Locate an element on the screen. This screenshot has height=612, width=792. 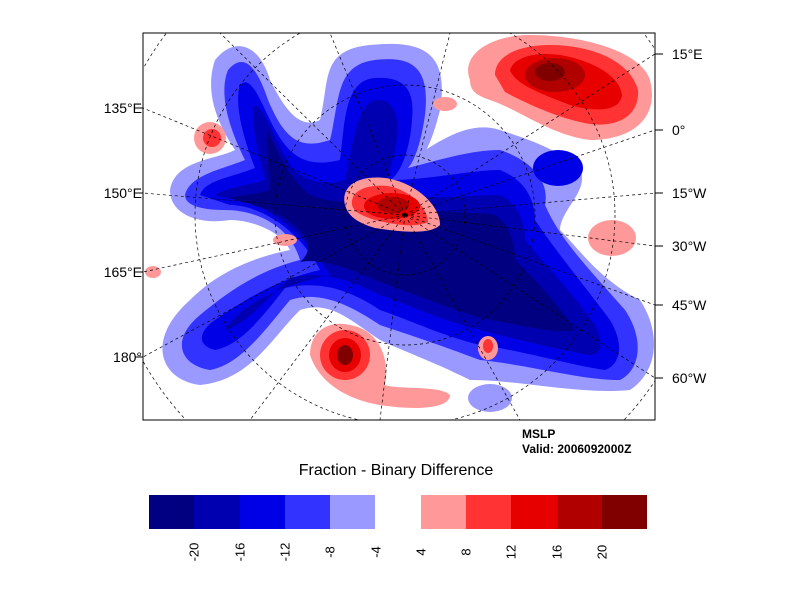
lon-label: 30°W is located at coordinates (689, 246).